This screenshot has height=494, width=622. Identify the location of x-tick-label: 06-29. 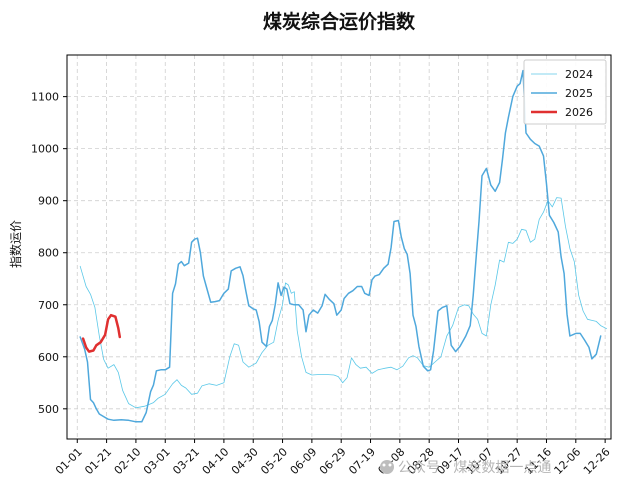
(333, 461).